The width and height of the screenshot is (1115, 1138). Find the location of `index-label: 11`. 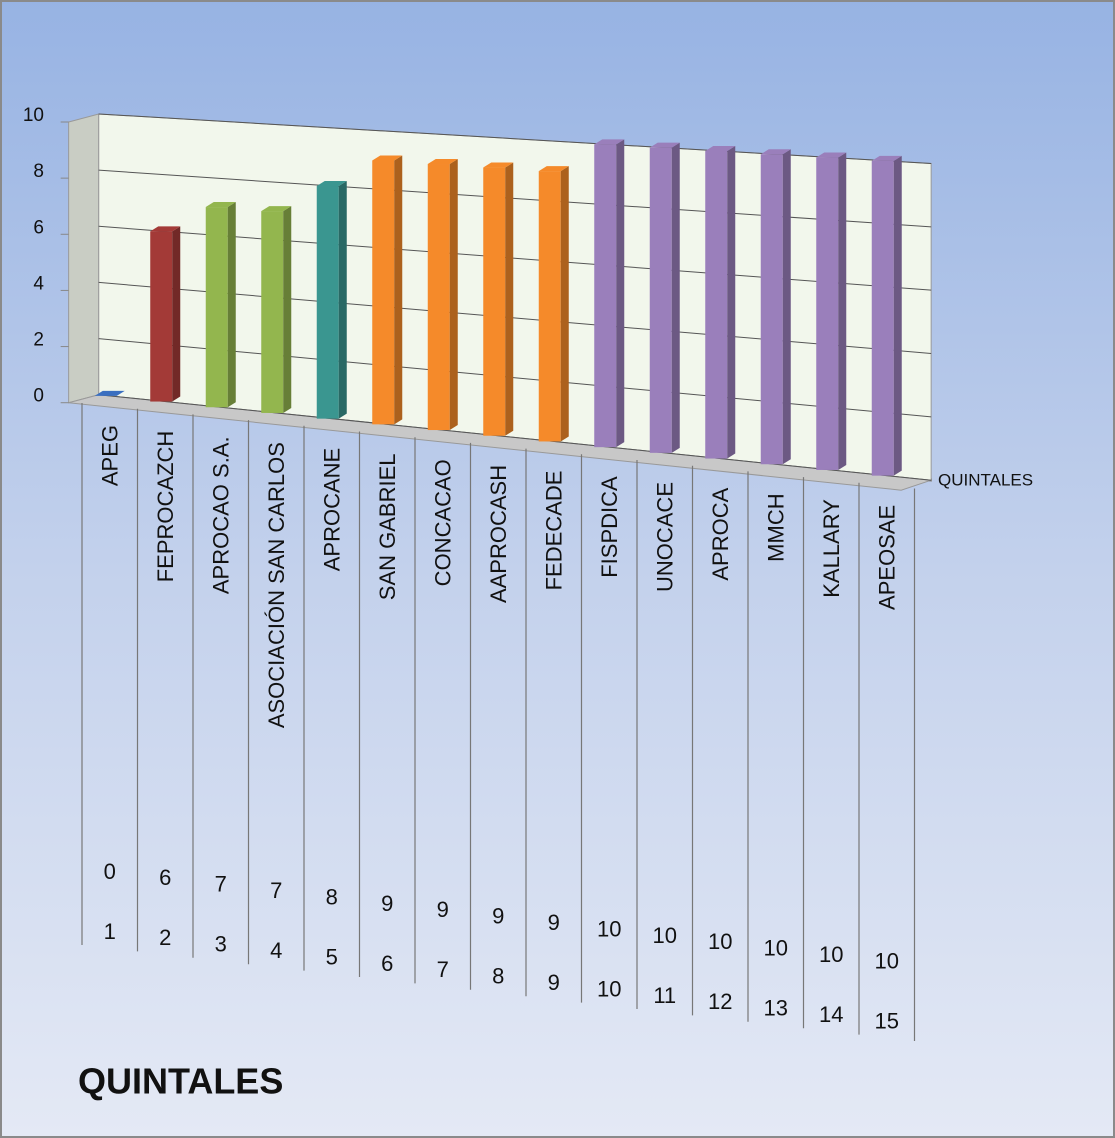

index-label: 11 is located at coordinates (664, 995).